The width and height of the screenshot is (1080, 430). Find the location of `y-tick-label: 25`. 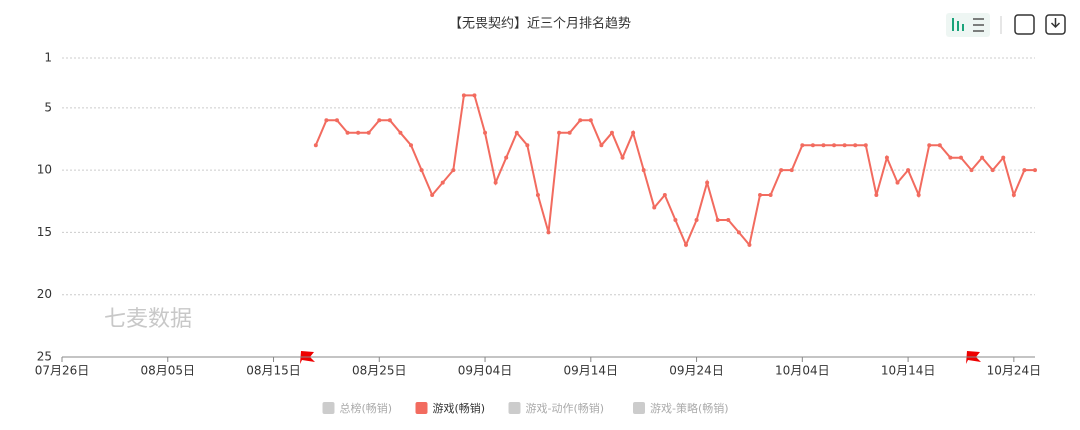

y-tick-label: 25 is located at coordinates (44, 357).